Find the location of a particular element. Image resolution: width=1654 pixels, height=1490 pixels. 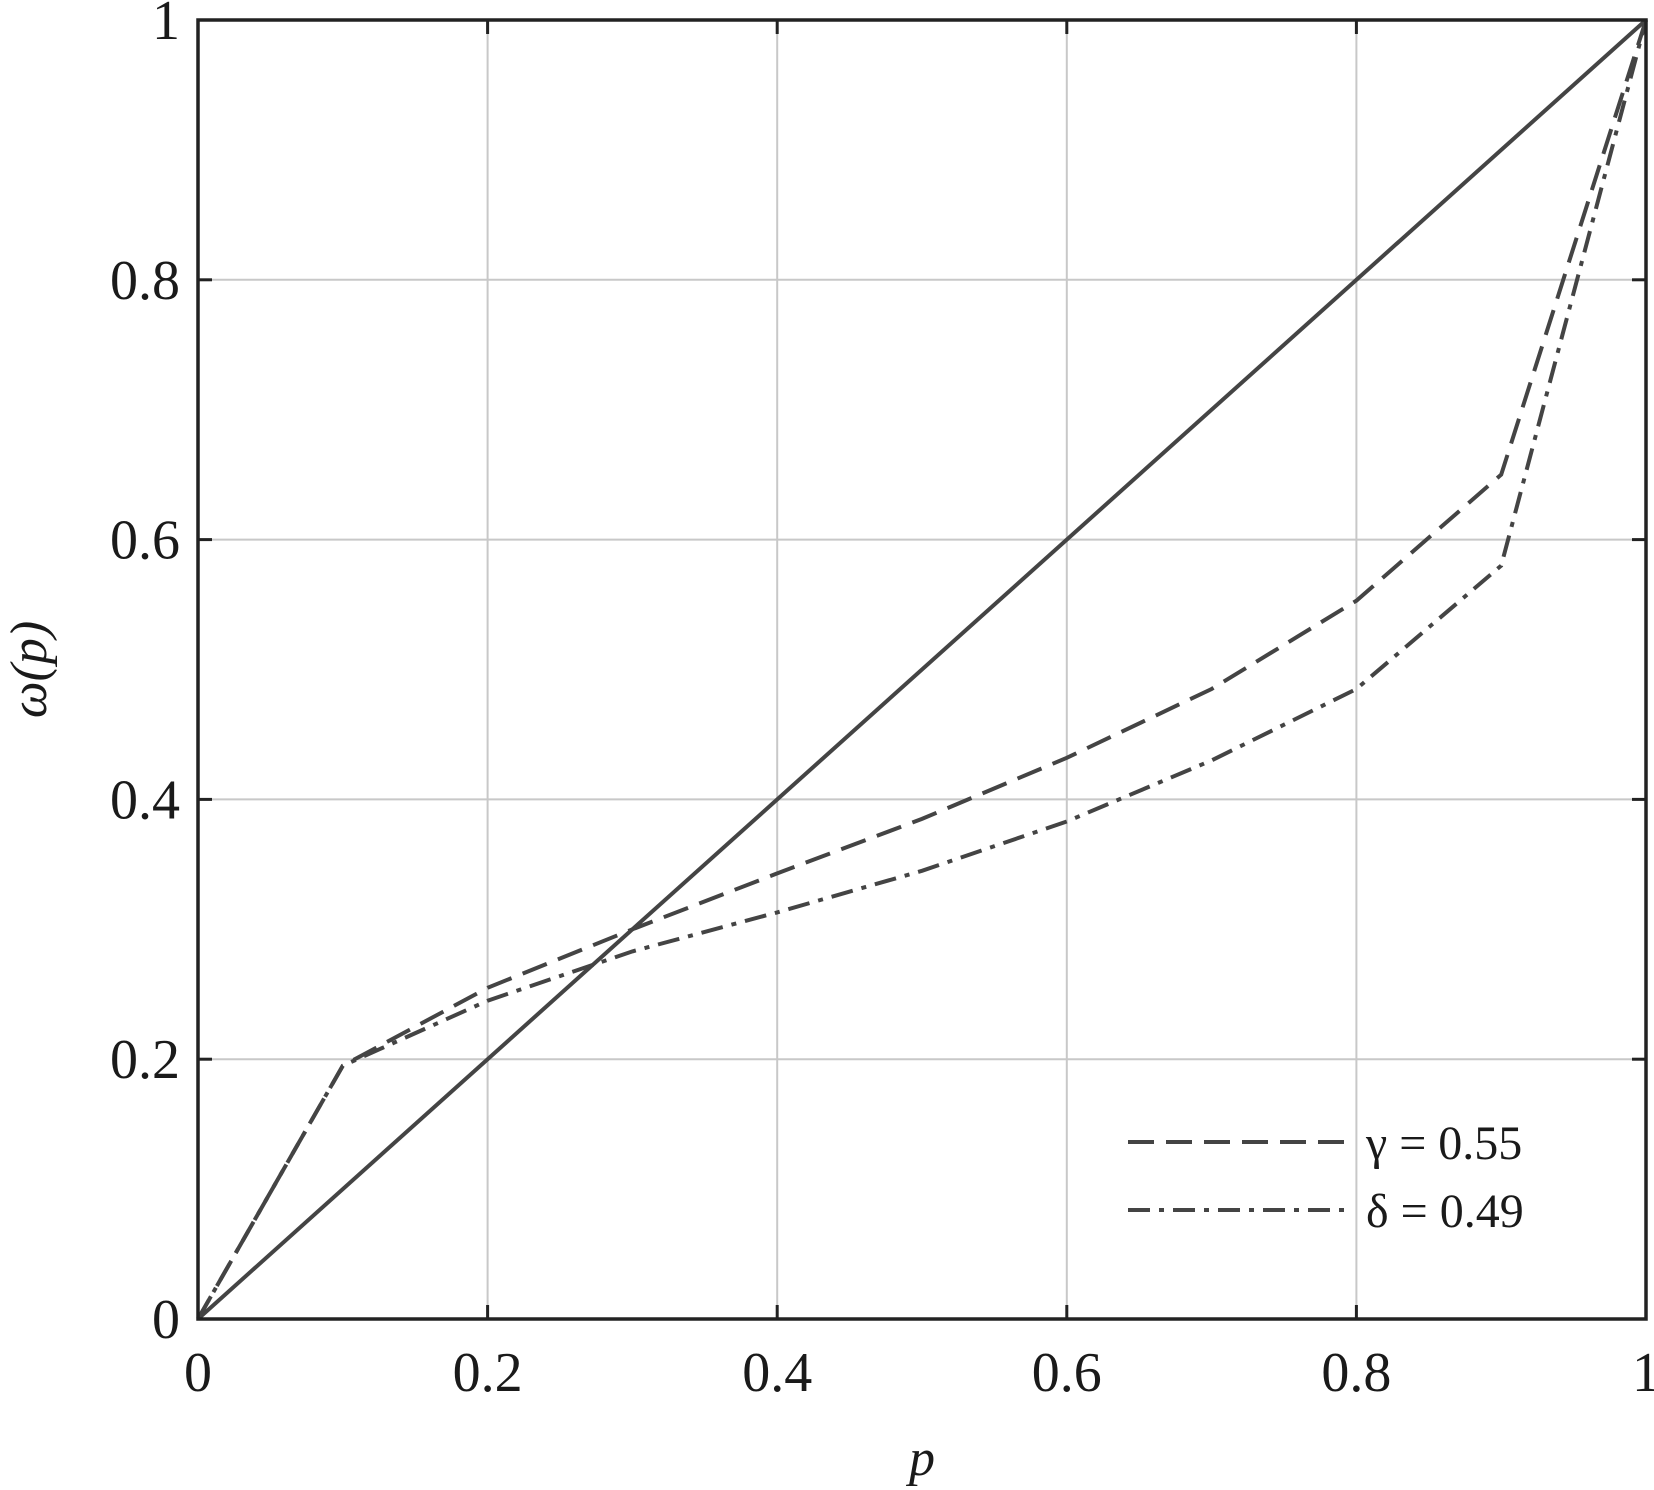

x-tick-label: 1 is located at coordinates (1643, 1373).